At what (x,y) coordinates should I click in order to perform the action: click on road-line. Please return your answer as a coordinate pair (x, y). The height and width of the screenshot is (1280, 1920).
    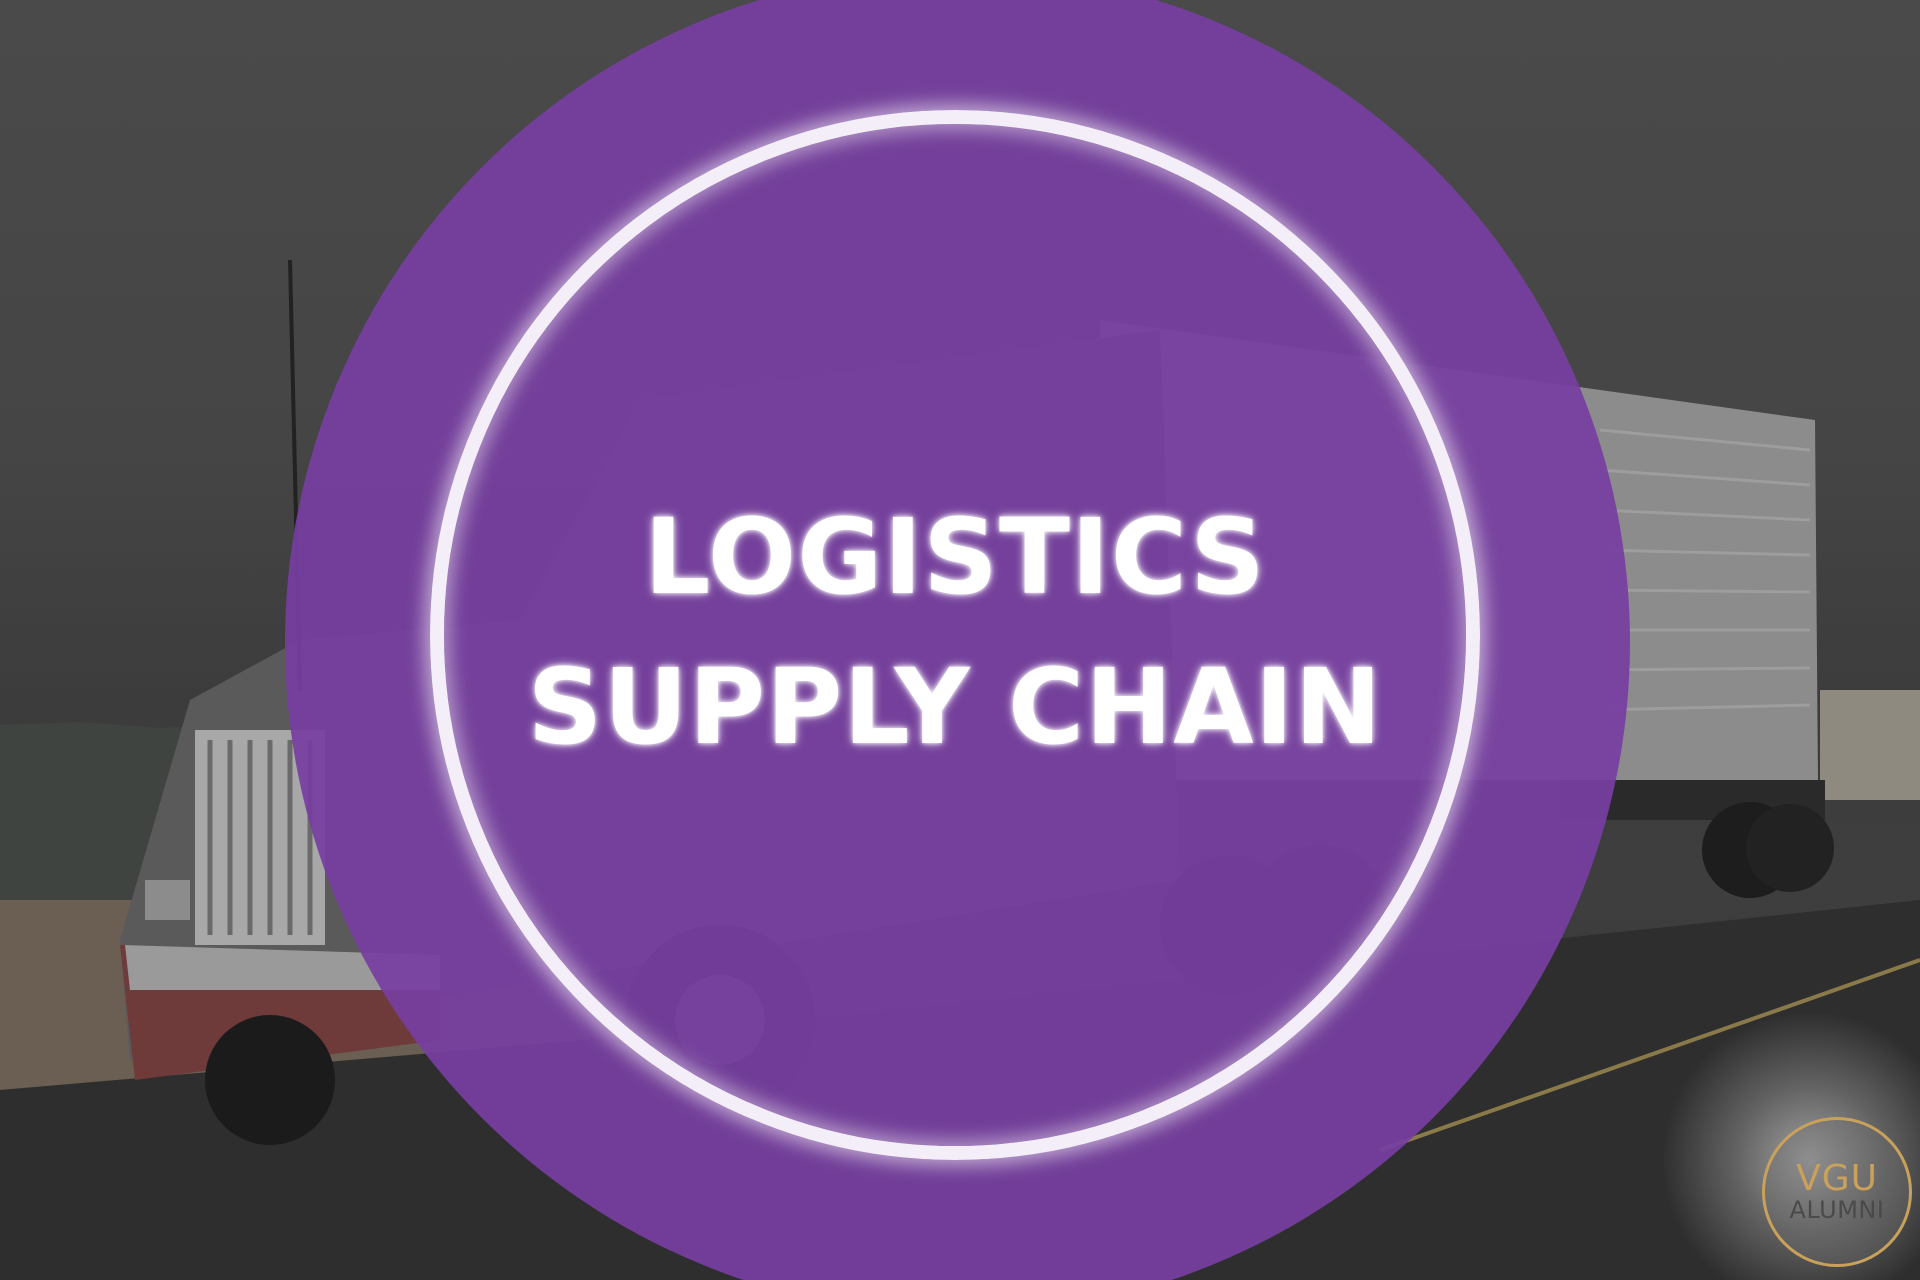
    Looking at the image, I should click on (1649, 1055).